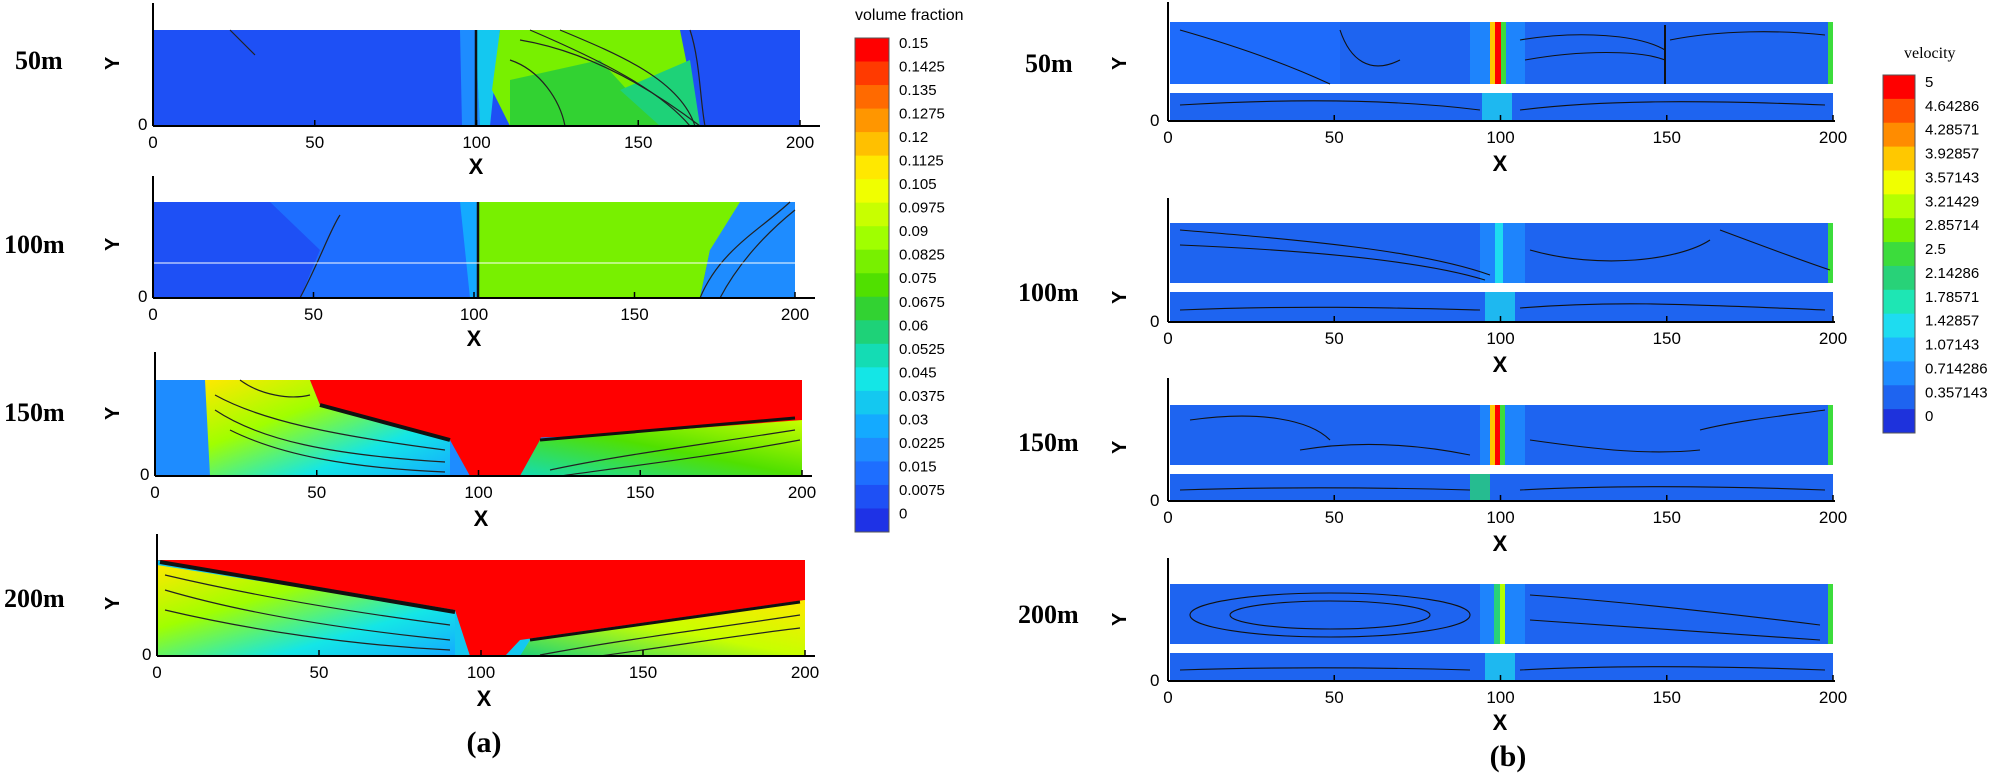 This screenshot has width=2008, height=775. Describe the element at coordinates (1048, 292) in the screenshot. I see `subplot-label: 100m` at that location.